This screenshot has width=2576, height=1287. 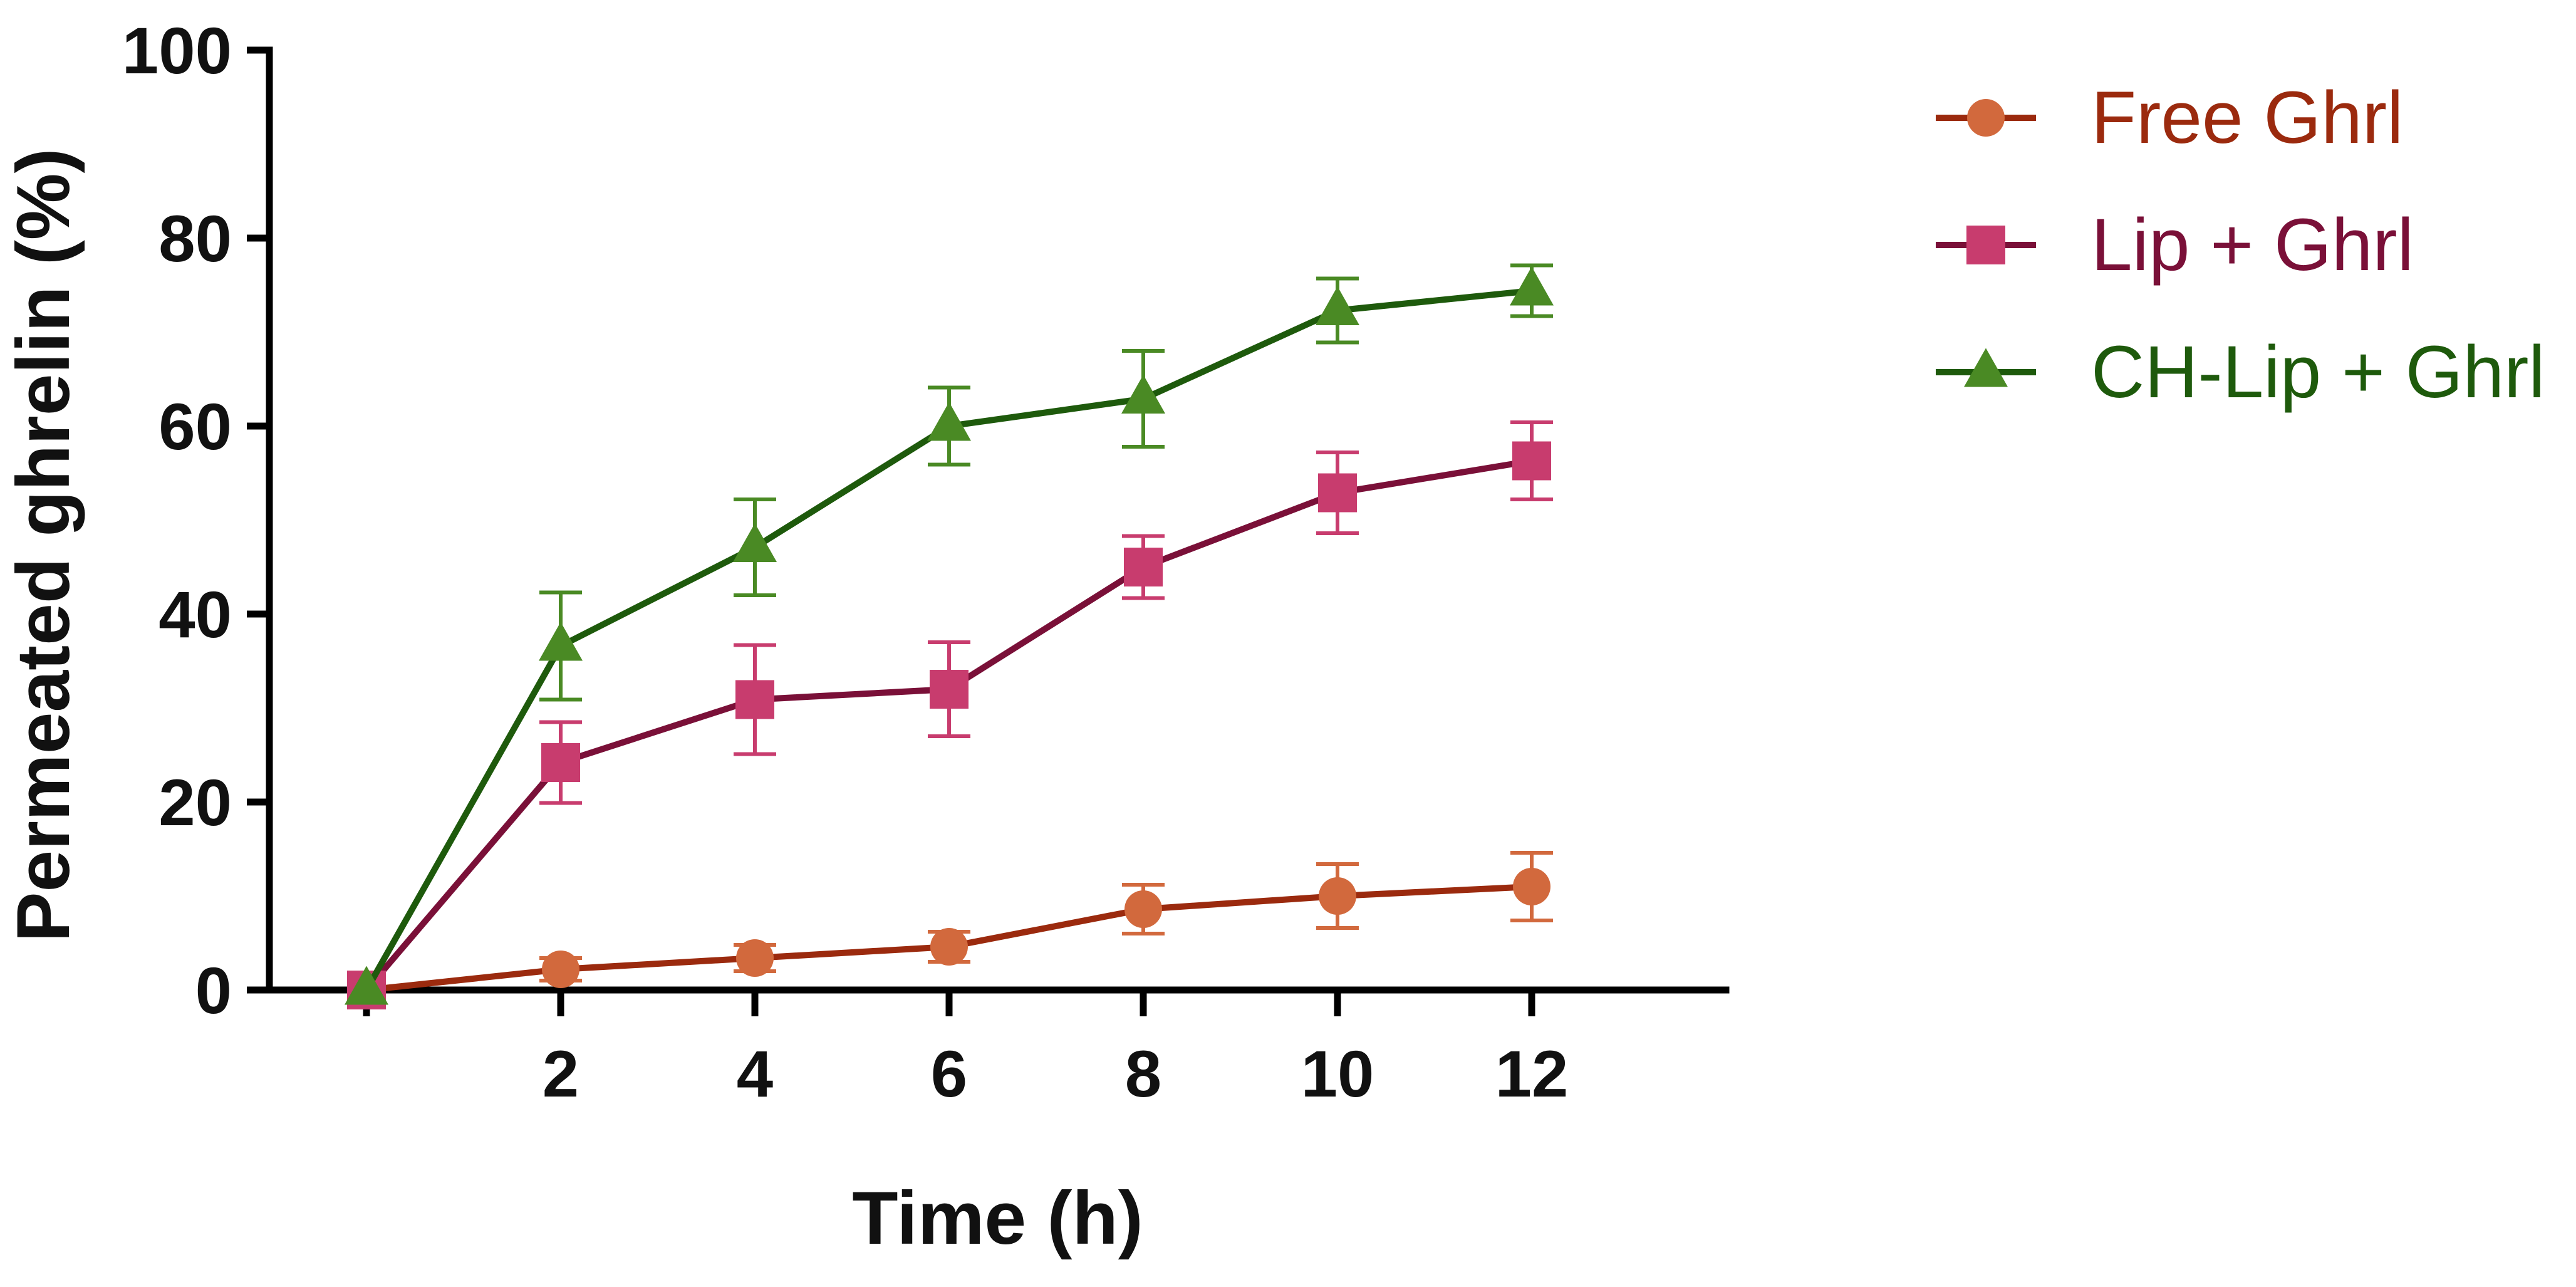 I want to click on x-ticks: 2 4 6 8 10 12, so click(x=966, y=1050).